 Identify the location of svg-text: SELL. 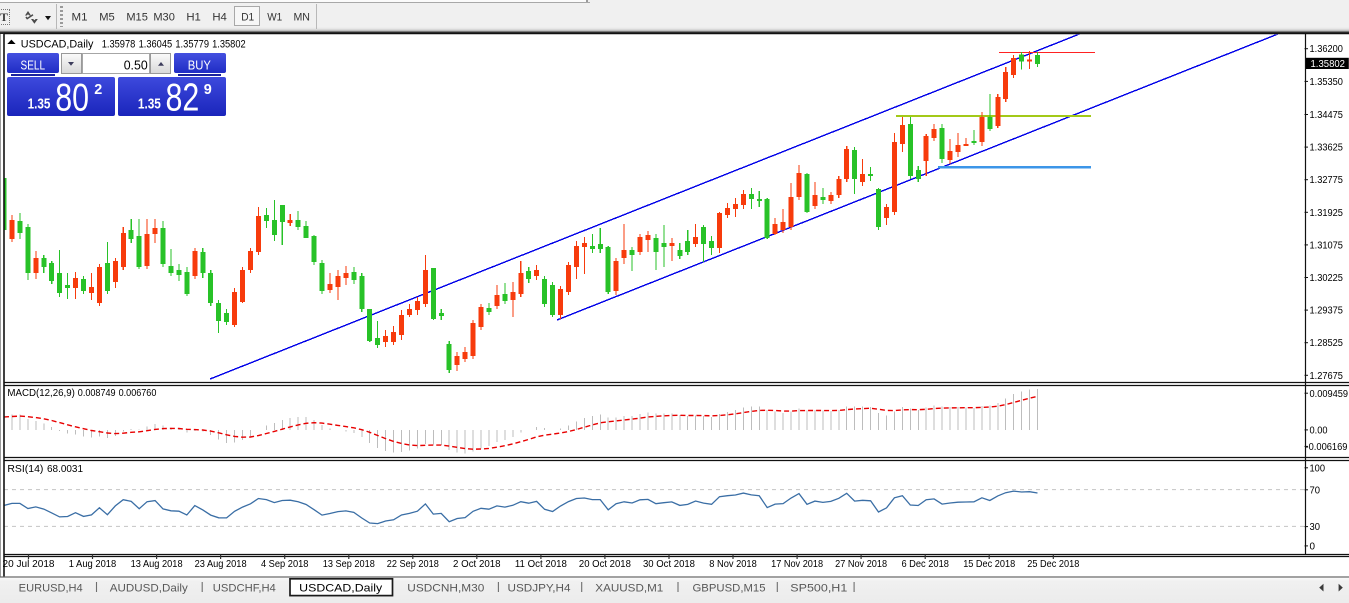
(33, 65).